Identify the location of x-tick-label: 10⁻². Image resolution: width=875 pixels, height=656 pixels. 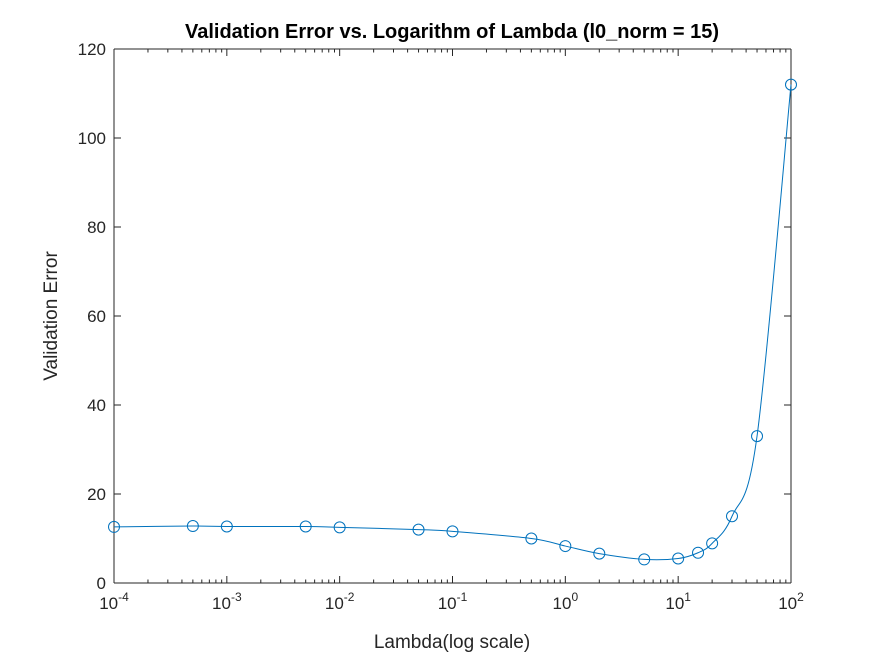
(340, 601).